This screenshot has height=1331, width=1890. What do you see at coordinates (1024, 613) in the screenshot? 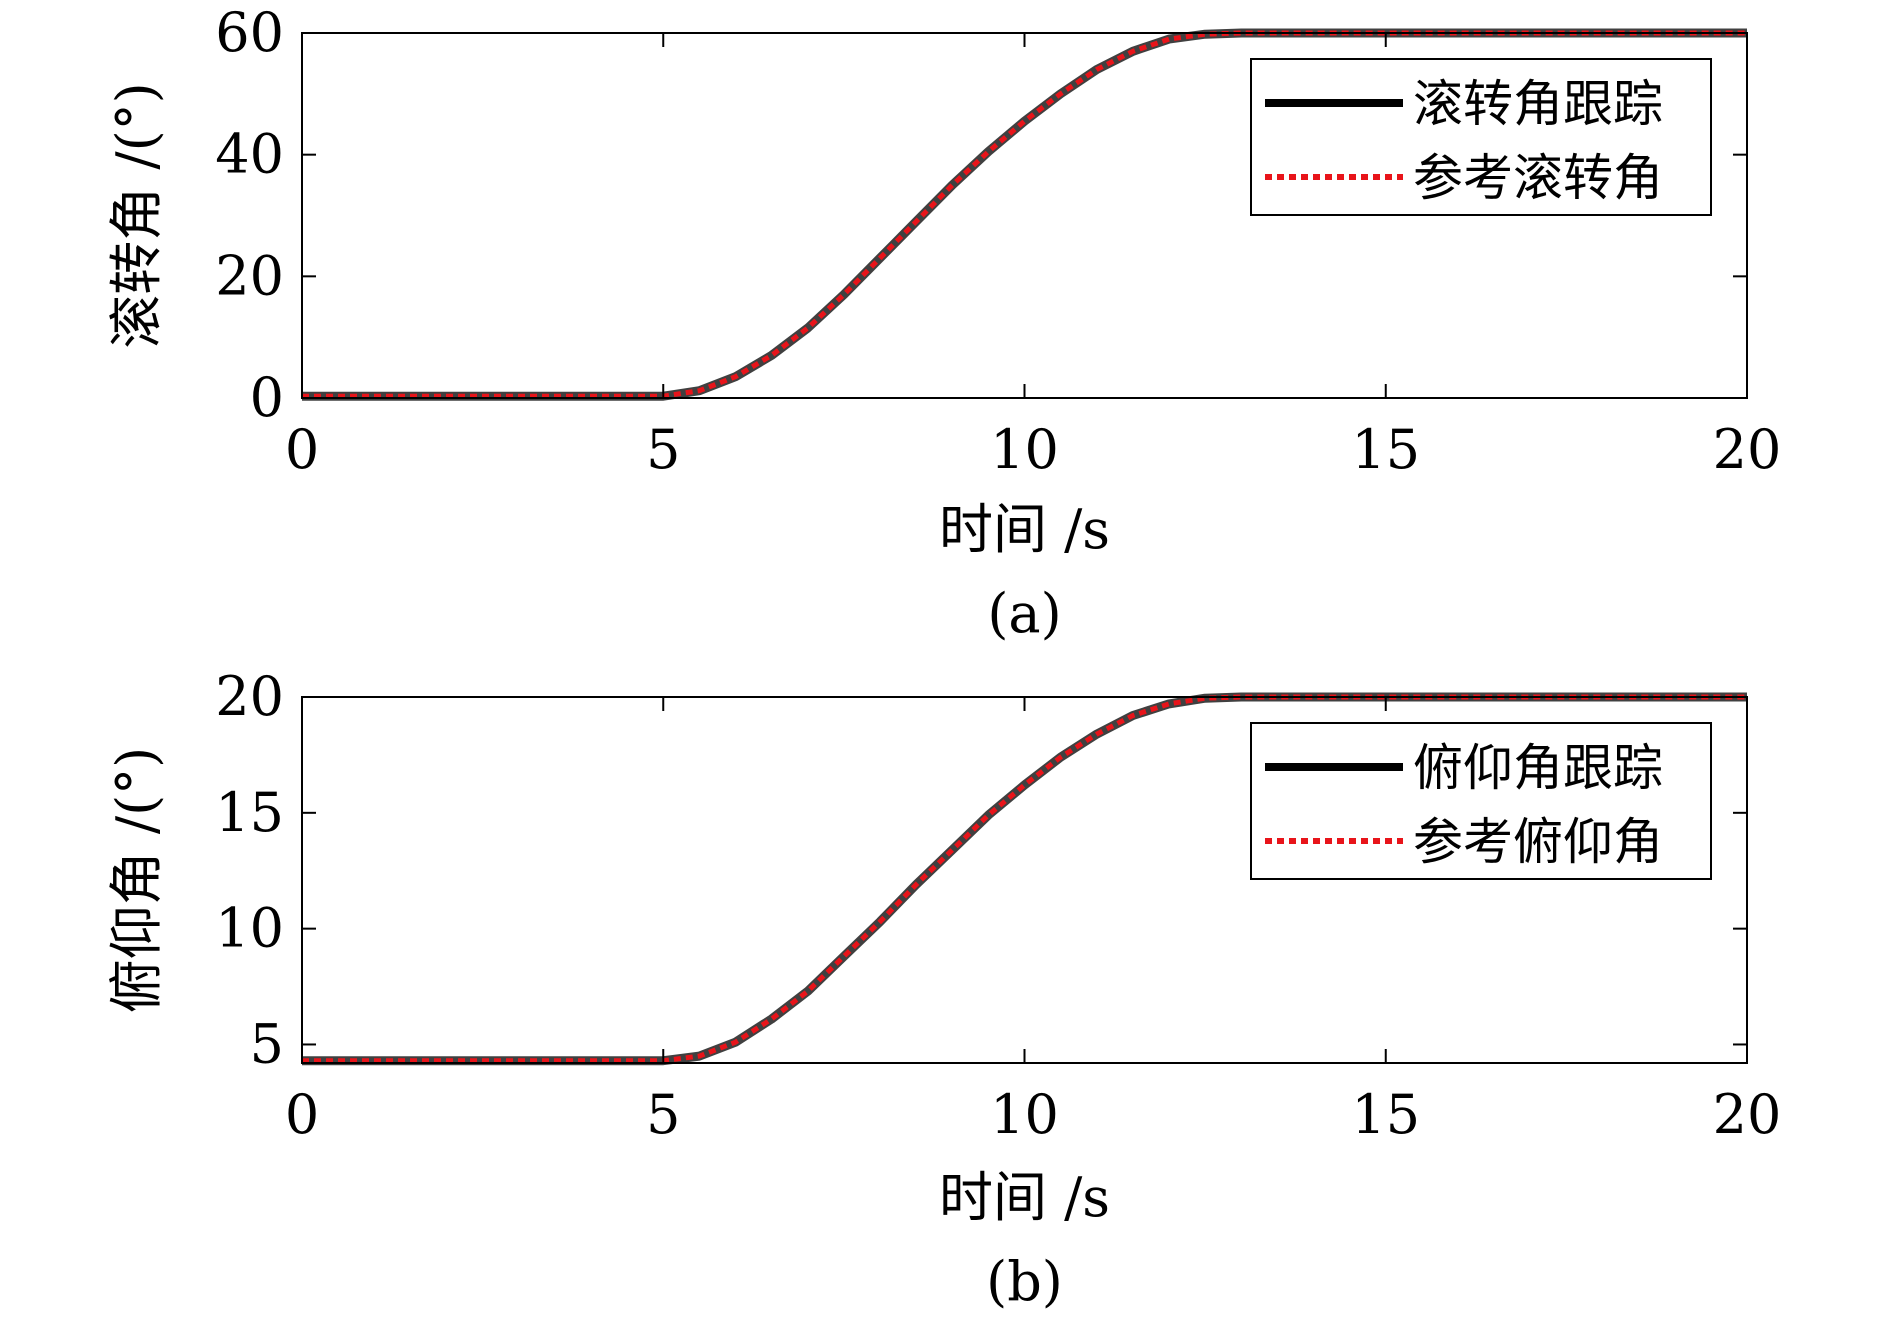
I see `panel-caption: (a)` at bounding box center [1024, 613].